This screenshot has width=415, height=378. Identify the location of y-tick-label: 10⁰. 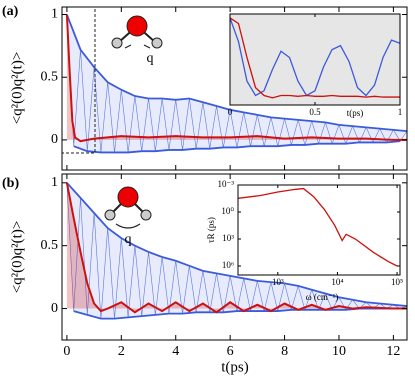
(227, 211).